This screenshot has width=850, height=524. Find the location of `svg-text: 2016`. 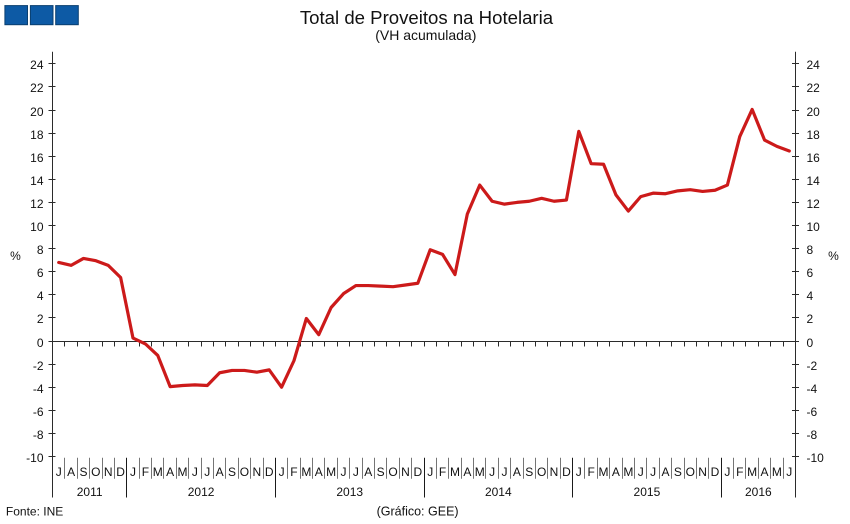

svg-text: 2016 is located at coordinates (758, 492).